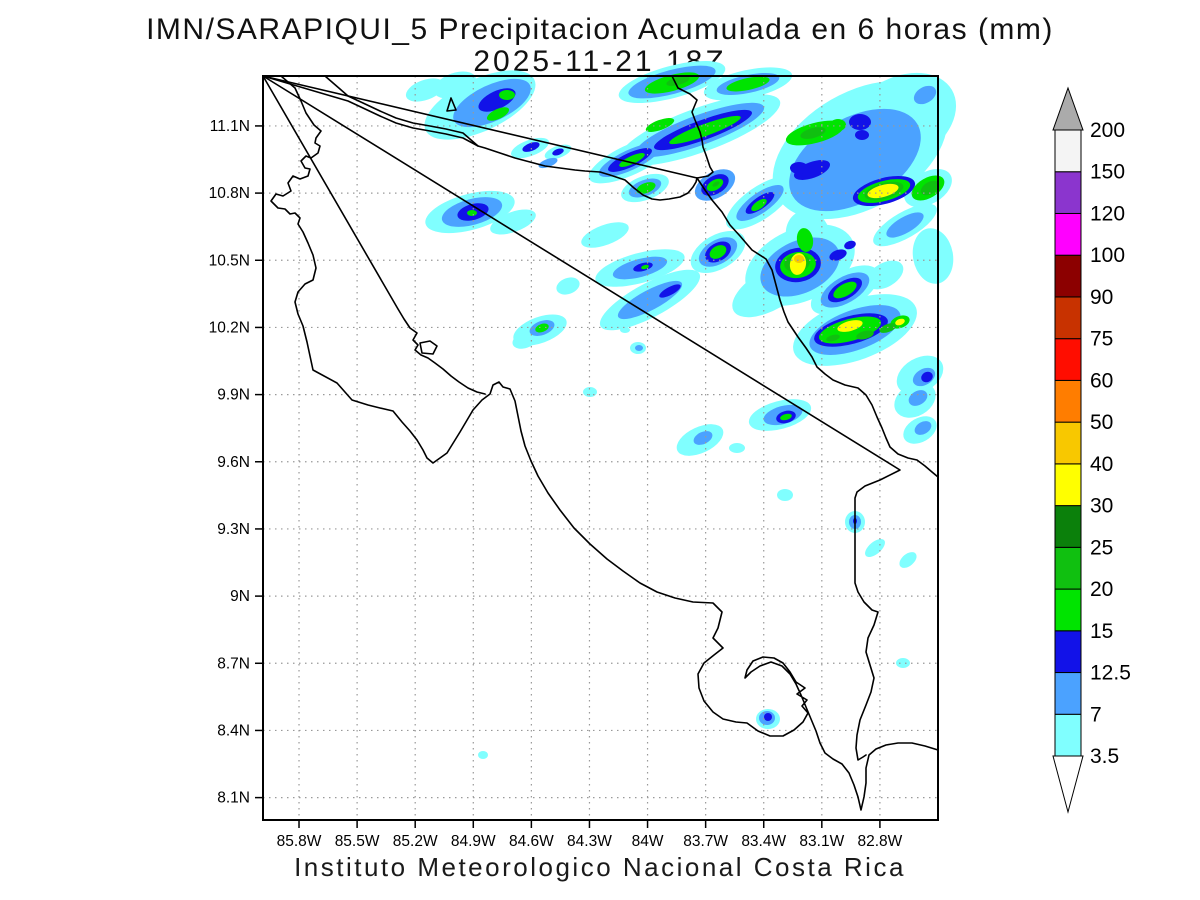  I want to click on x-tick-label: 83.7W, so click(705, 841).